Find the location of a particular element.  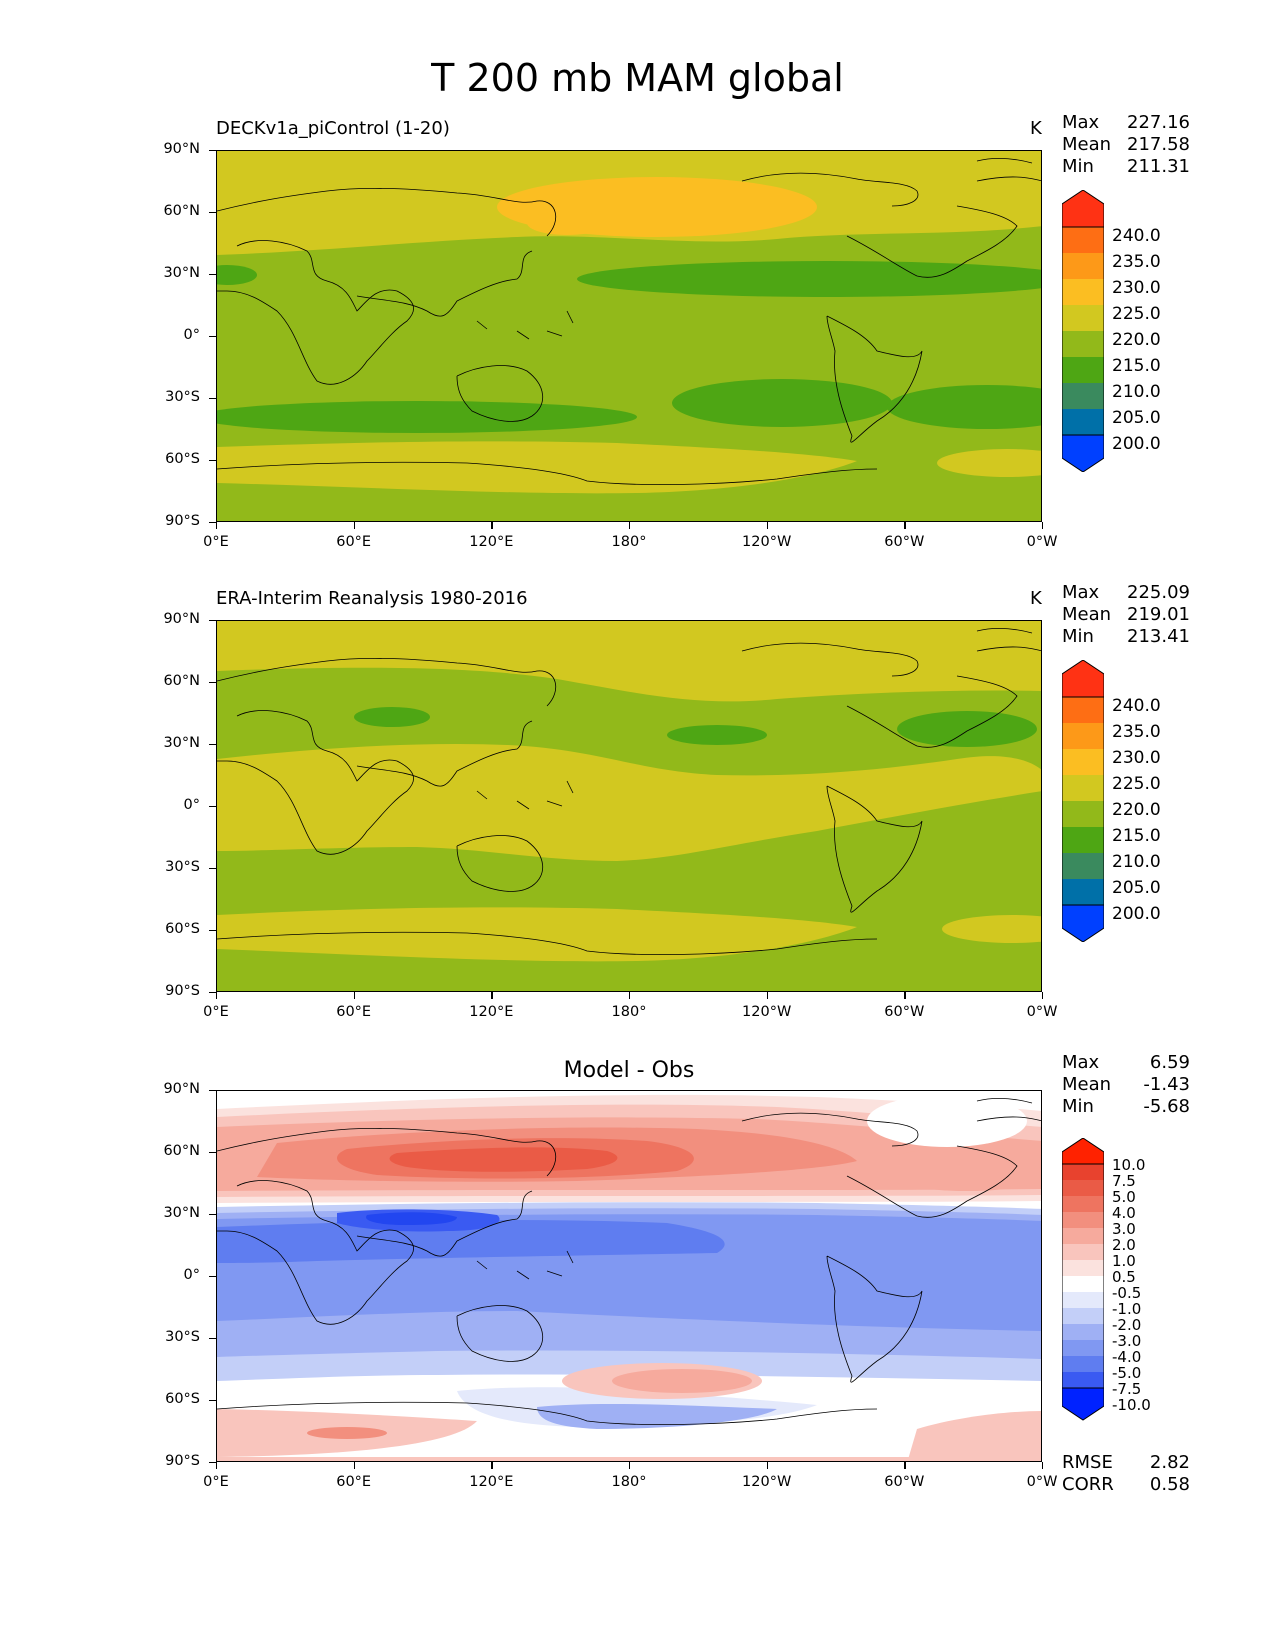

stat-value: -1.43 is located at coordinates (1166, 1084).